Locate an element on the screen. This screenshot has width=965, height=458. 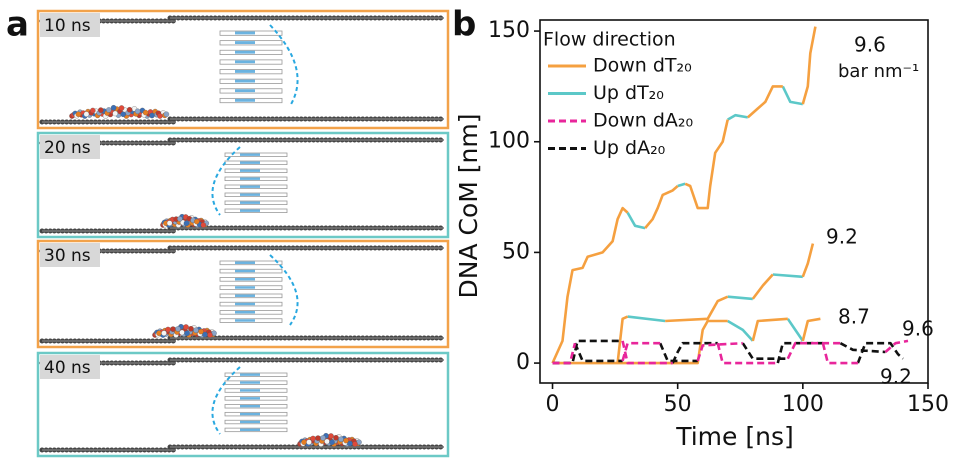
snapshot: 20 ns is located at coordinates (243, 185).